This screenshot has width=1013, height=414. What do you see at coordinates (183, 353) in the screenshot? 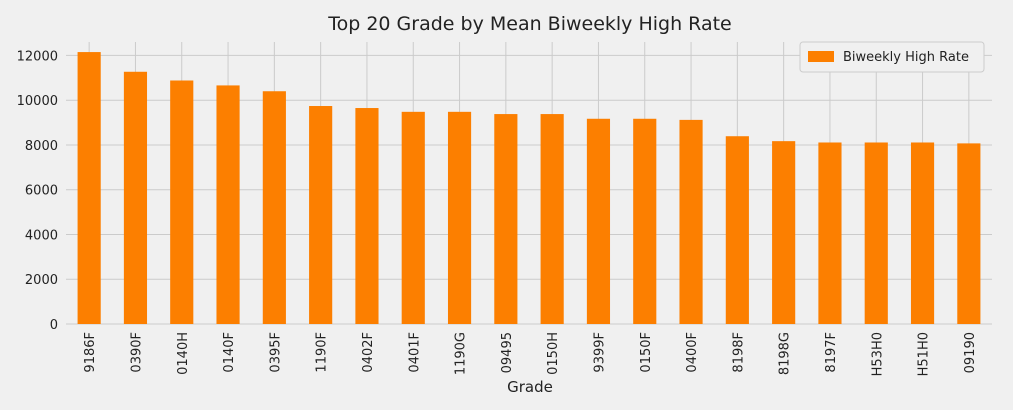
I see `x-tick-label: 0140H` at bounding box center [183, 353].